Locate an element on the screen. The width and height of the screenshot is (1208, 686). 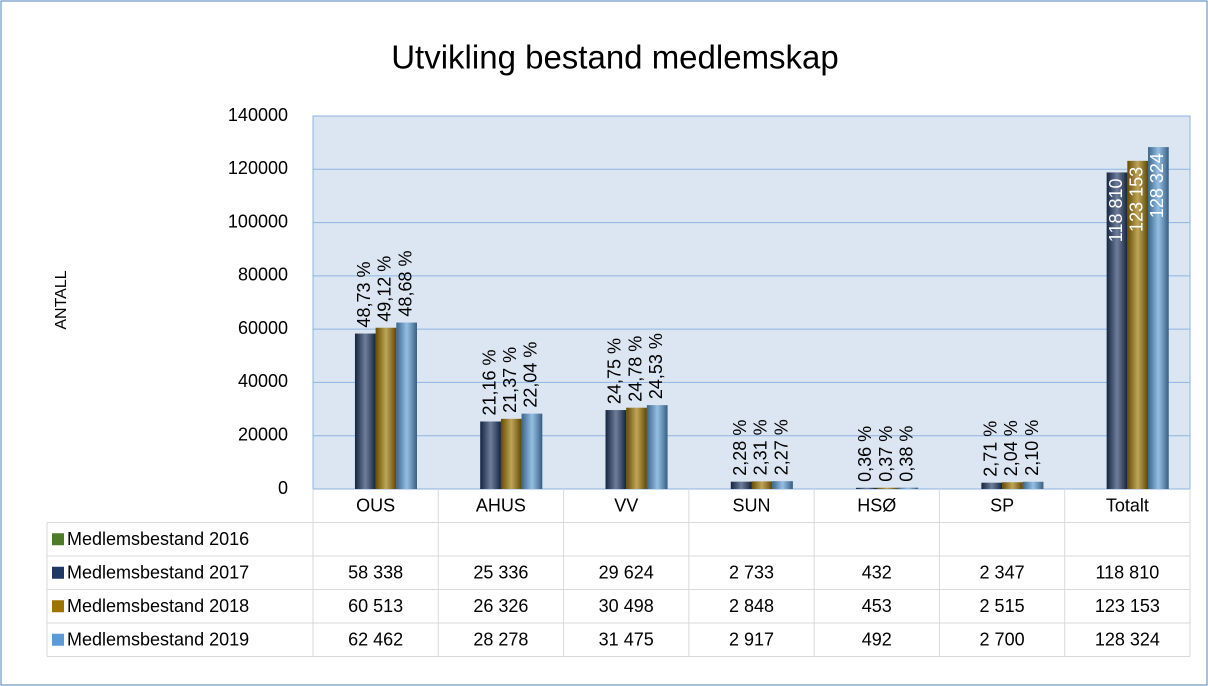
table-cell: 30 498 is located at coordinates (626, 606).